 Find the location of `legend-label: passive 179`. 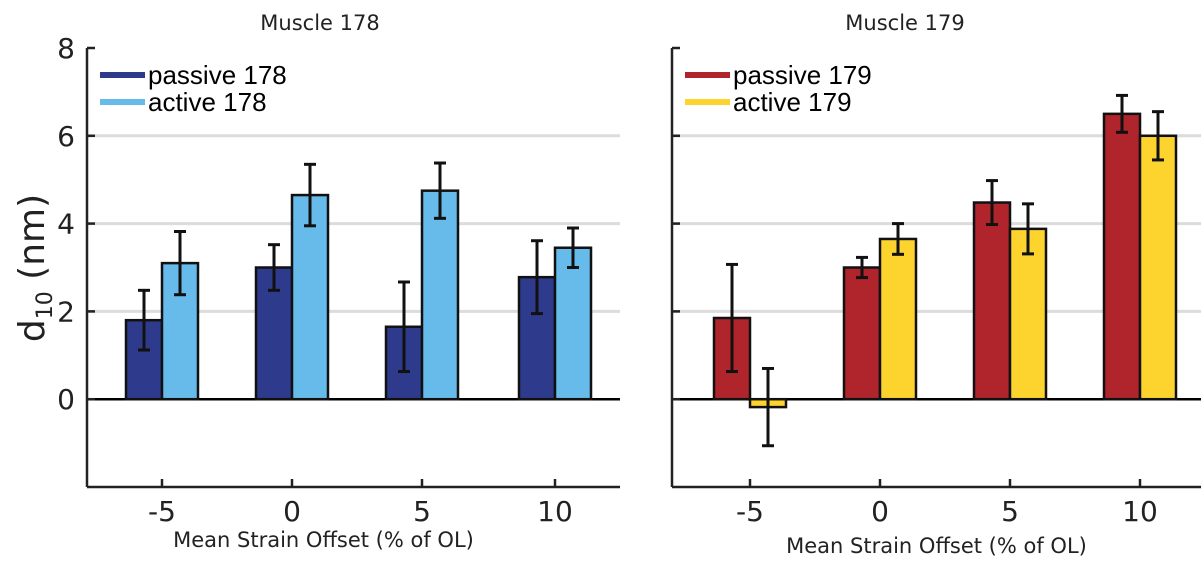

legend-label: passive 179 is located at coordinates (802, 75).